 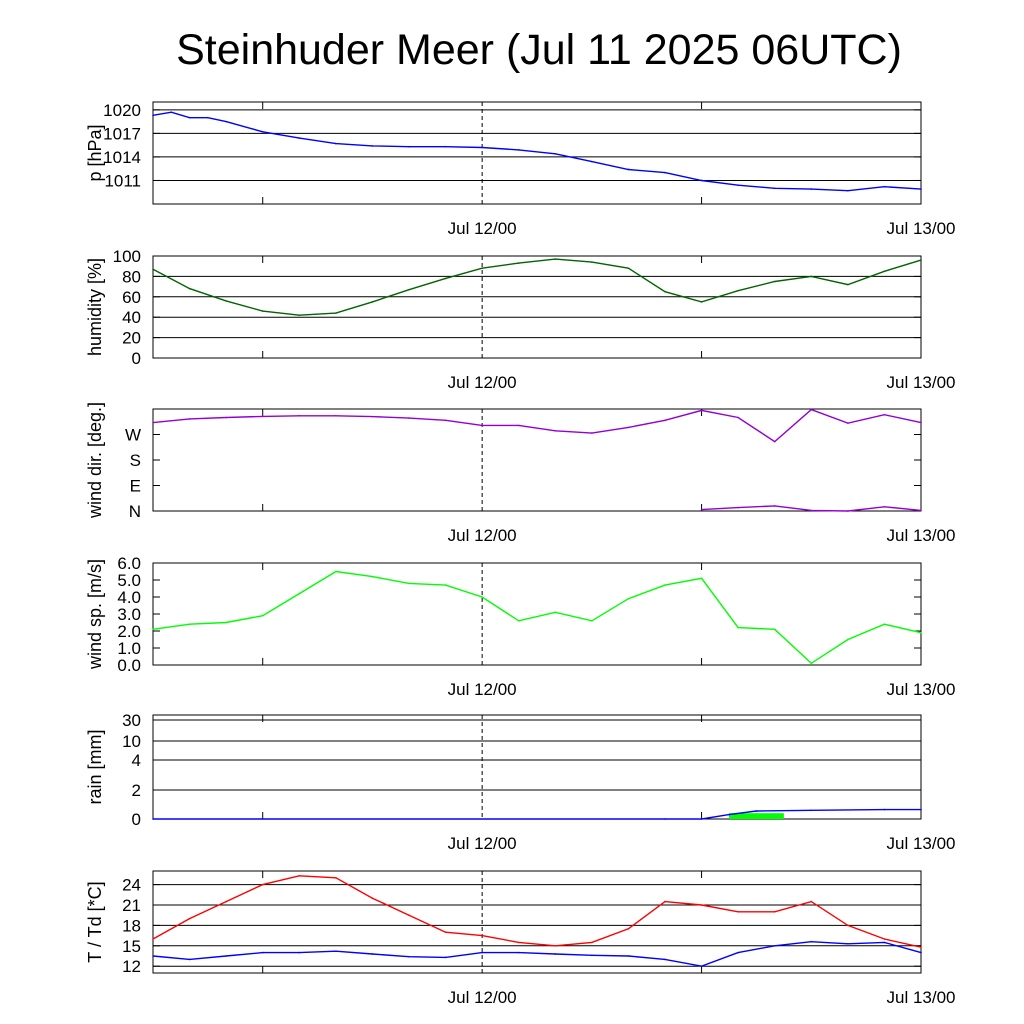 I want to click on y-tick-label: 0.0, so click(x=129, y=665).